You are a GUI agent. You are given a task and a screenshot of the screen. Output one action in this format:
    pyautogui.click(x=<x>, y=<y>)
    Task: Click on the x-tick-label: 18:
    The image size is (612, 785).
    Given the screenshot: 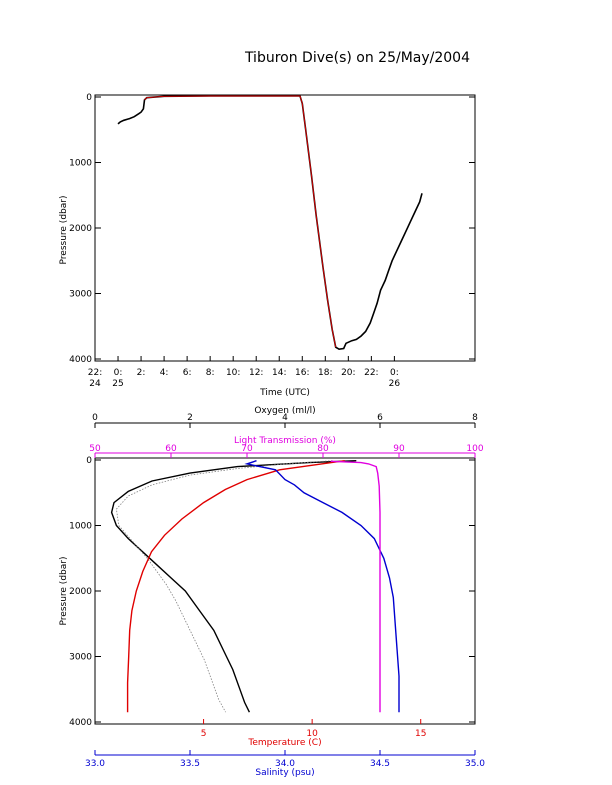 What is the action you would take?
    pyautogui.click(x=325, y=373)
    